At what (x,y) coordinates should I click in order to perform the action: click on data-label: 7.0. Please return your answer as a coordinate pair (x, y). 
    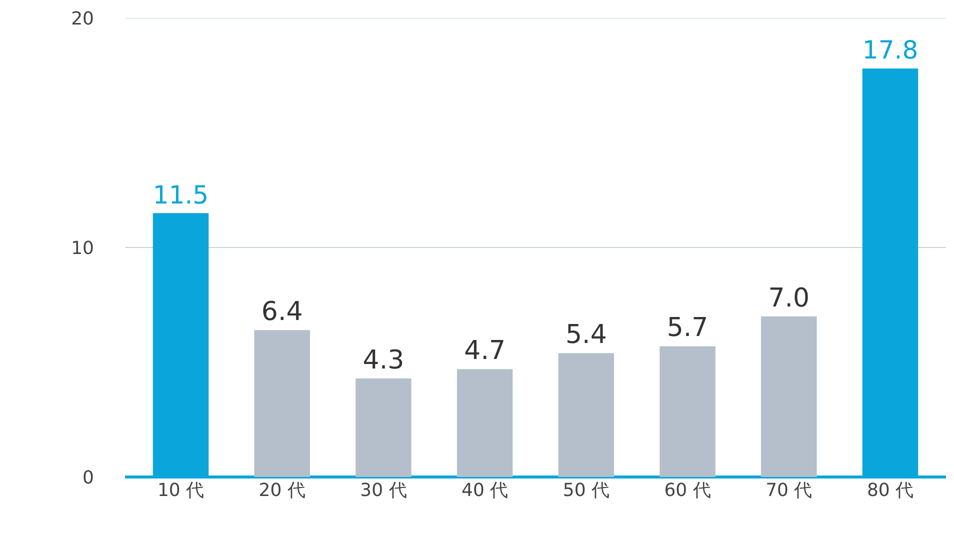
    Looking at the image, I should click on (789, 298).